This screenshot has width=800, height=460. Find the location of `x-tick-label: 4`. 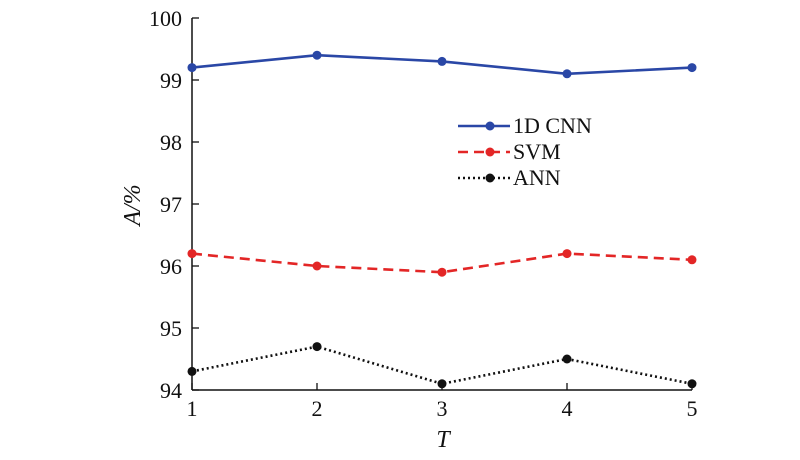

x-tick-label: 4 is located at coordinates (567, 408).